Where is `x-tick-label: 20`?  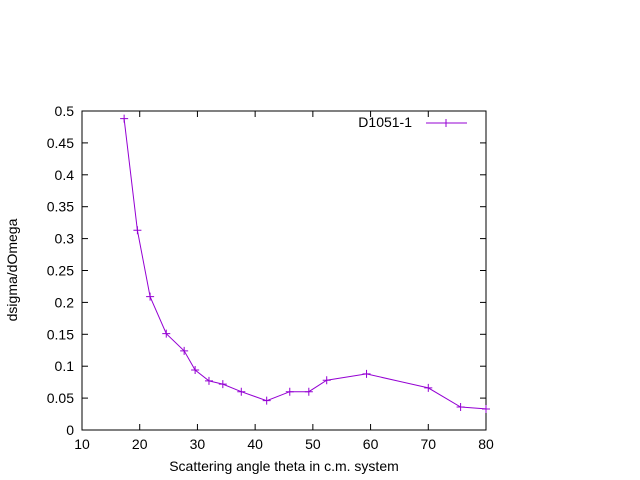
x-tick-label: 20 is located at coordinates (140, 444).